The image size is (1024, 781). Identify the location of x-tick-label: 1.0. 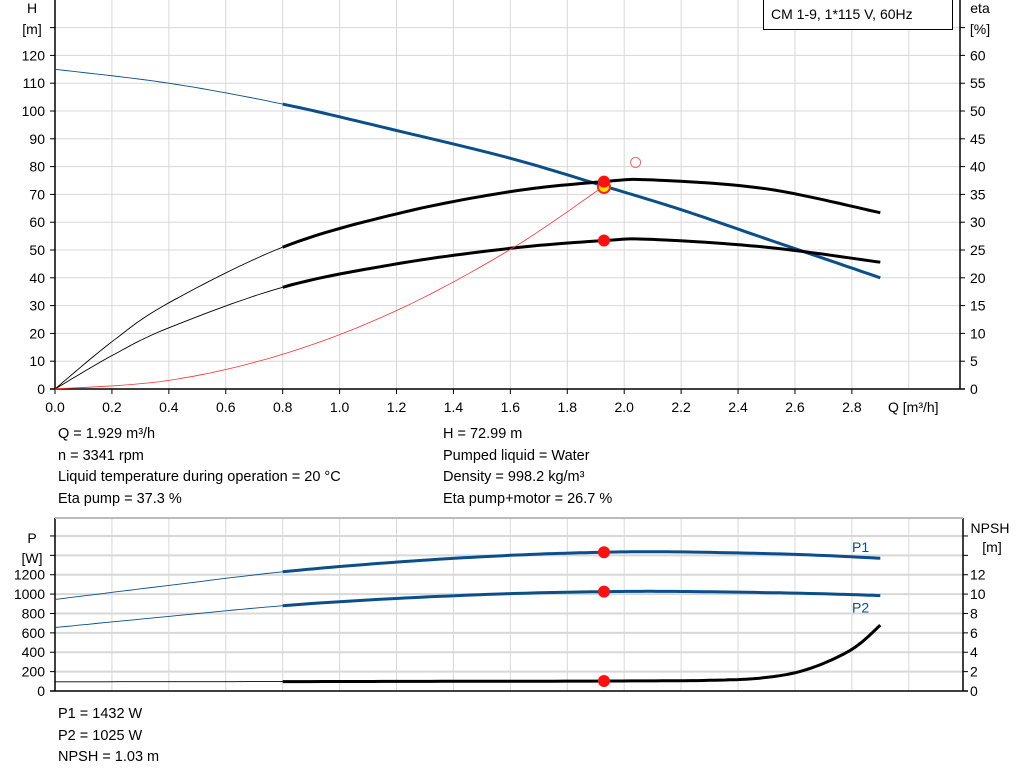
(340, 407).